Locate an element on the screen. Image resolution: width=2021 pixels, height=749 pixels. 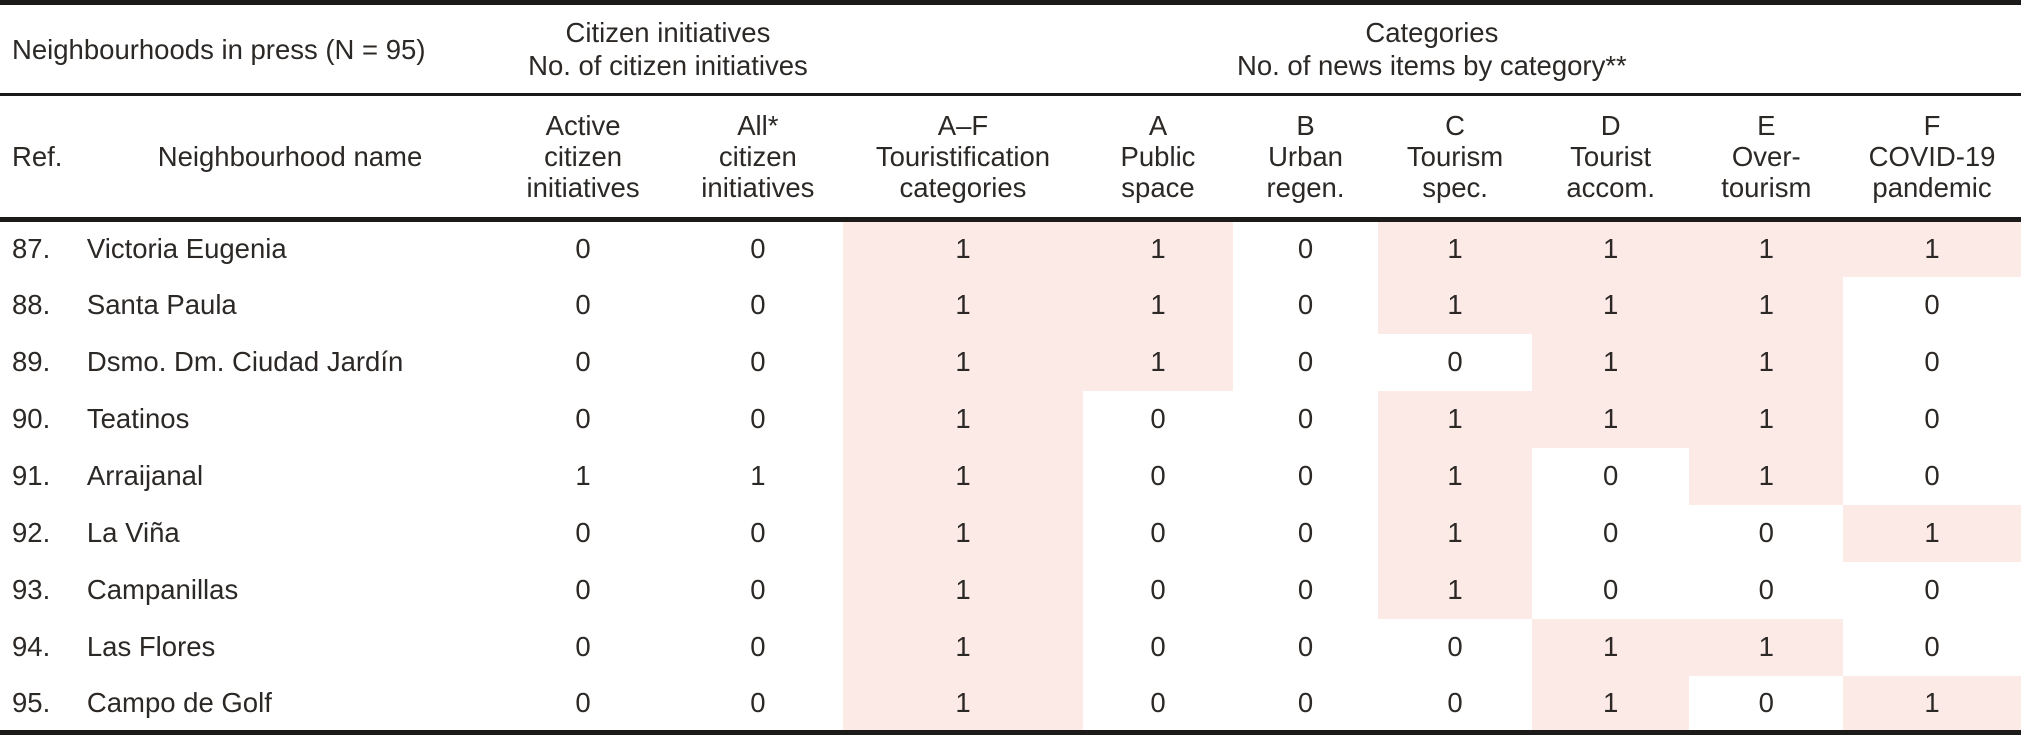
table-row: 89. Dsmo. Dm. Ciudad Jardín 0 0 1 1 0 0 1 1 0 is located at coordinates (1010, 362).